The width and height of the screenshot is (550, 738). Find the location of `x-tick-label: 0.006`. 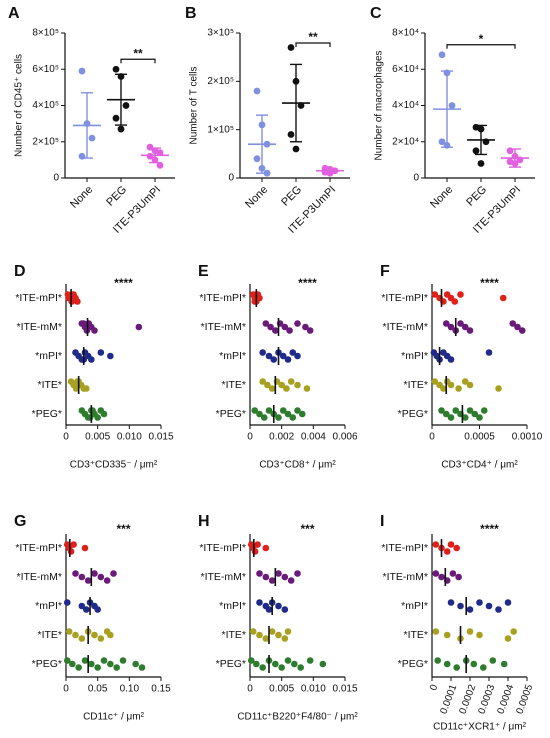

x-tick-label: 0.006 is located at coordinates (344, 437).